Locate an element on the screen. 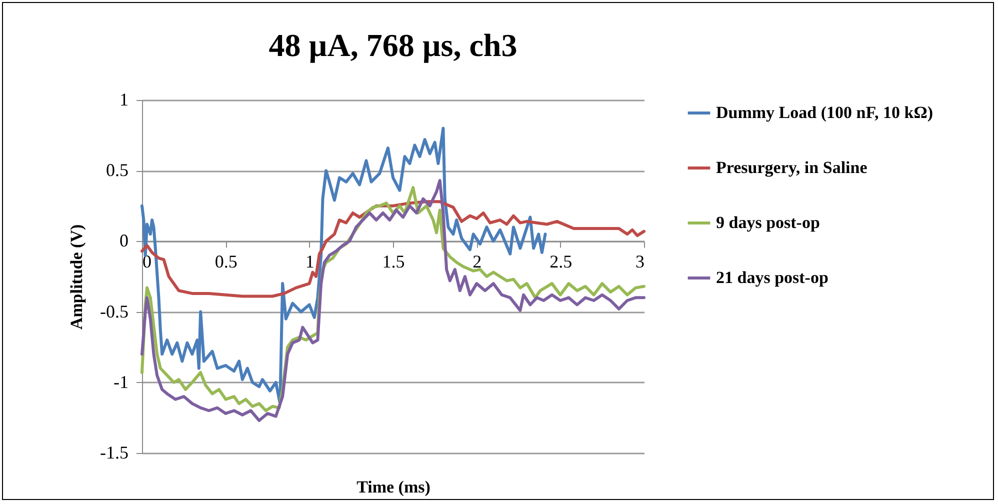  y-tick-label: -1.5 is located at coordinates (114, 452).